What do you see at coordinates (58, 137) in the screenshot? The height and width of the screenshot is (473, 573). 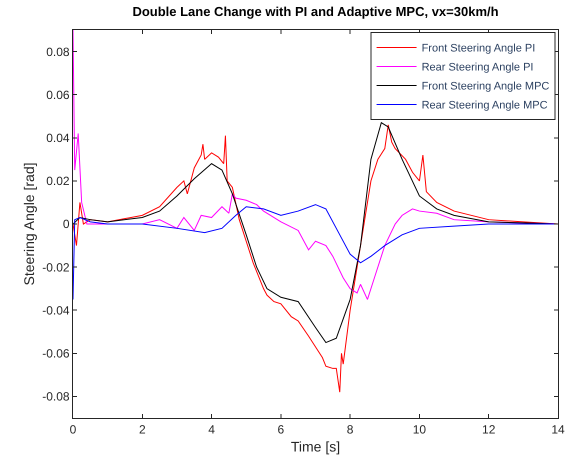 I see `y-tick-label: 0.04` at bounding box center [58, 137].